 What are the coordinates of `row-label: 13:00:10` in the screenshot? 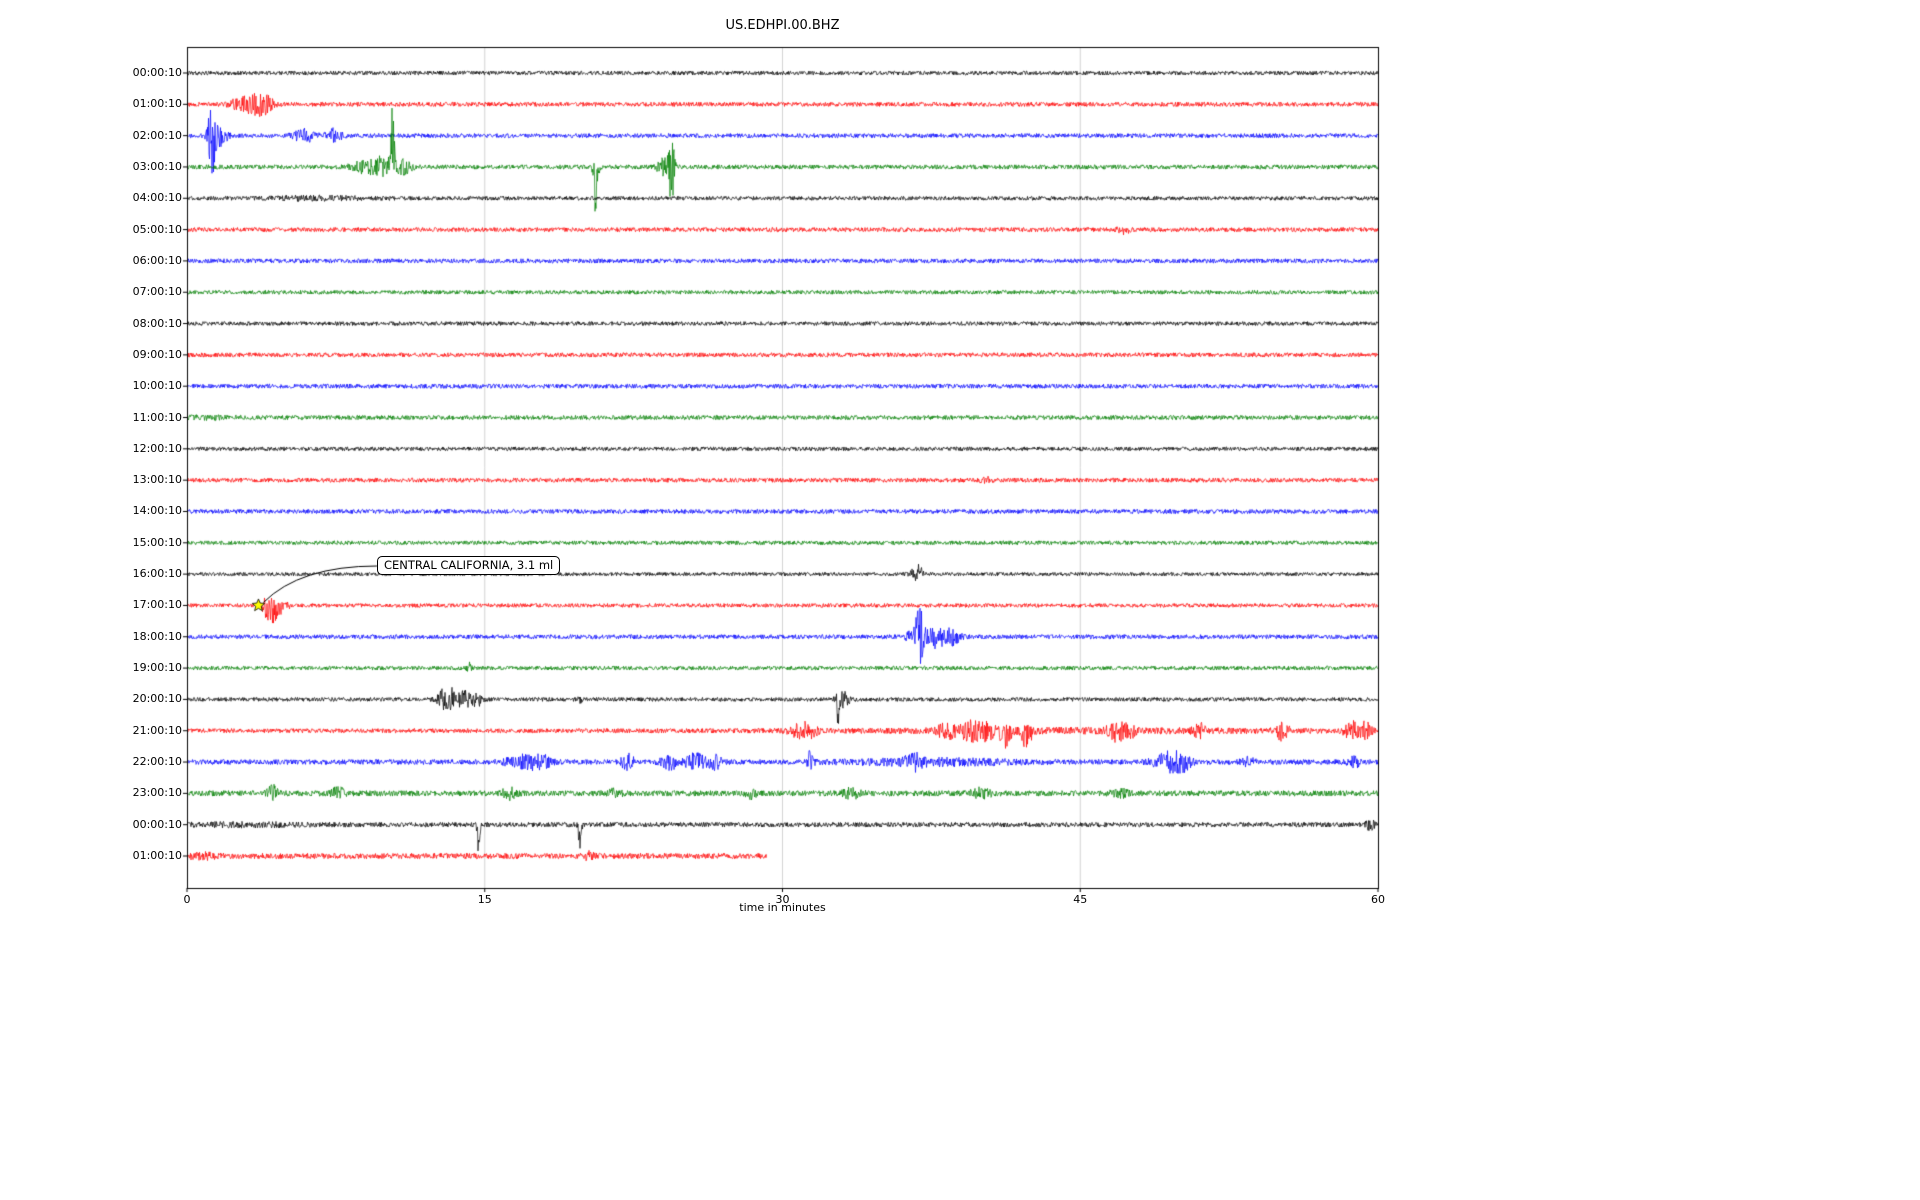 It's located at (157, 480).